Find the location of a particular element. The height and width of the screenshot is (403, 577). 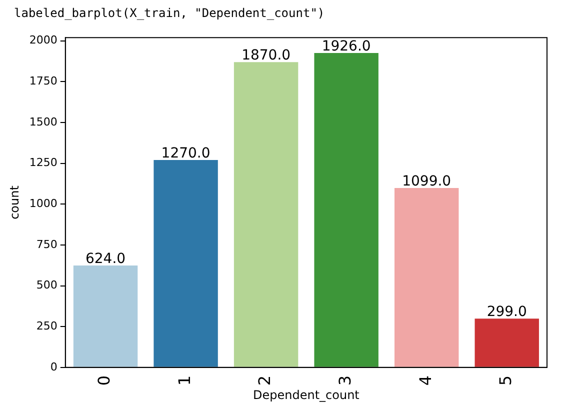

y-axis-title: count is located at coordinates (14, 202).